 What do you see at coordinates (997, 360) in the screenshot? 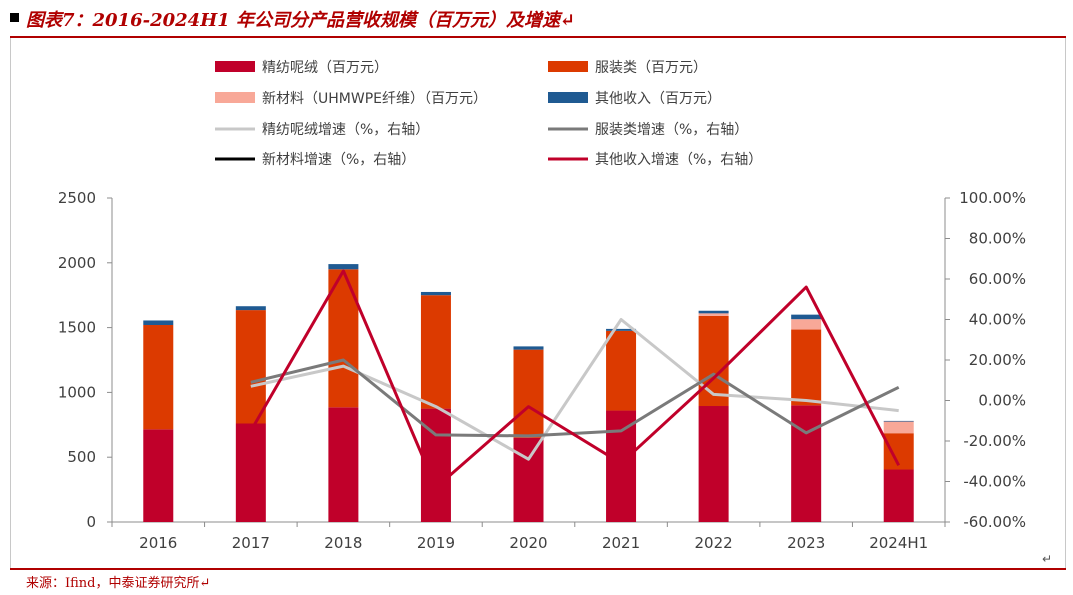
I see `y2-tick-label: 20.00%` at bounding box center [997, 360].